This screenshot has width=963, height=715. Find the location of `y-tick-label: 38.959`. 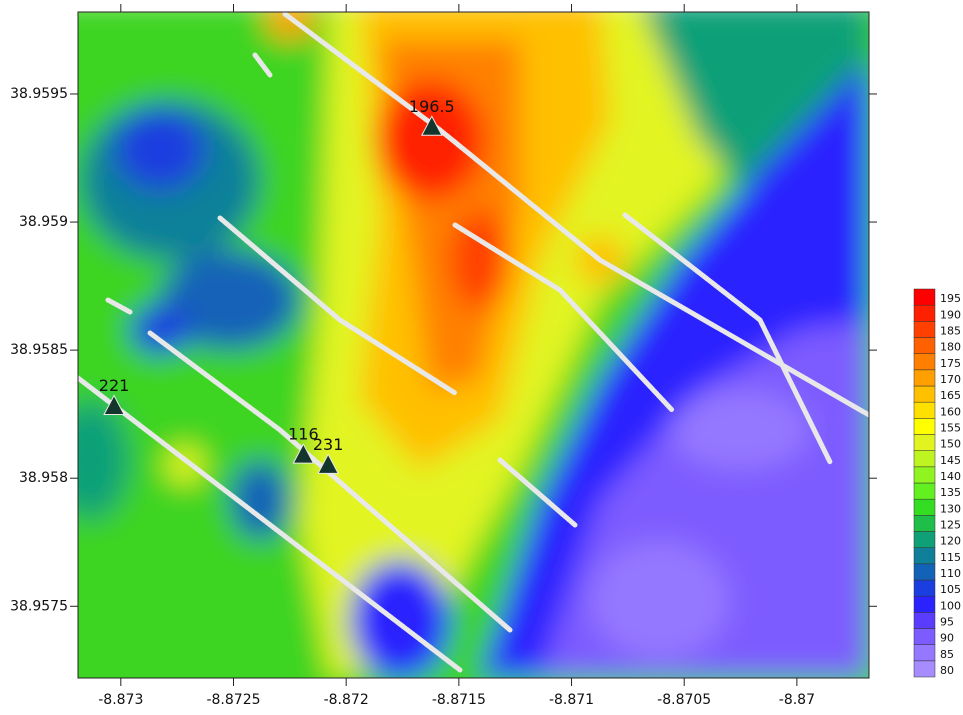

y-tick-label: 38.959 is located at coordinates (43, 222).